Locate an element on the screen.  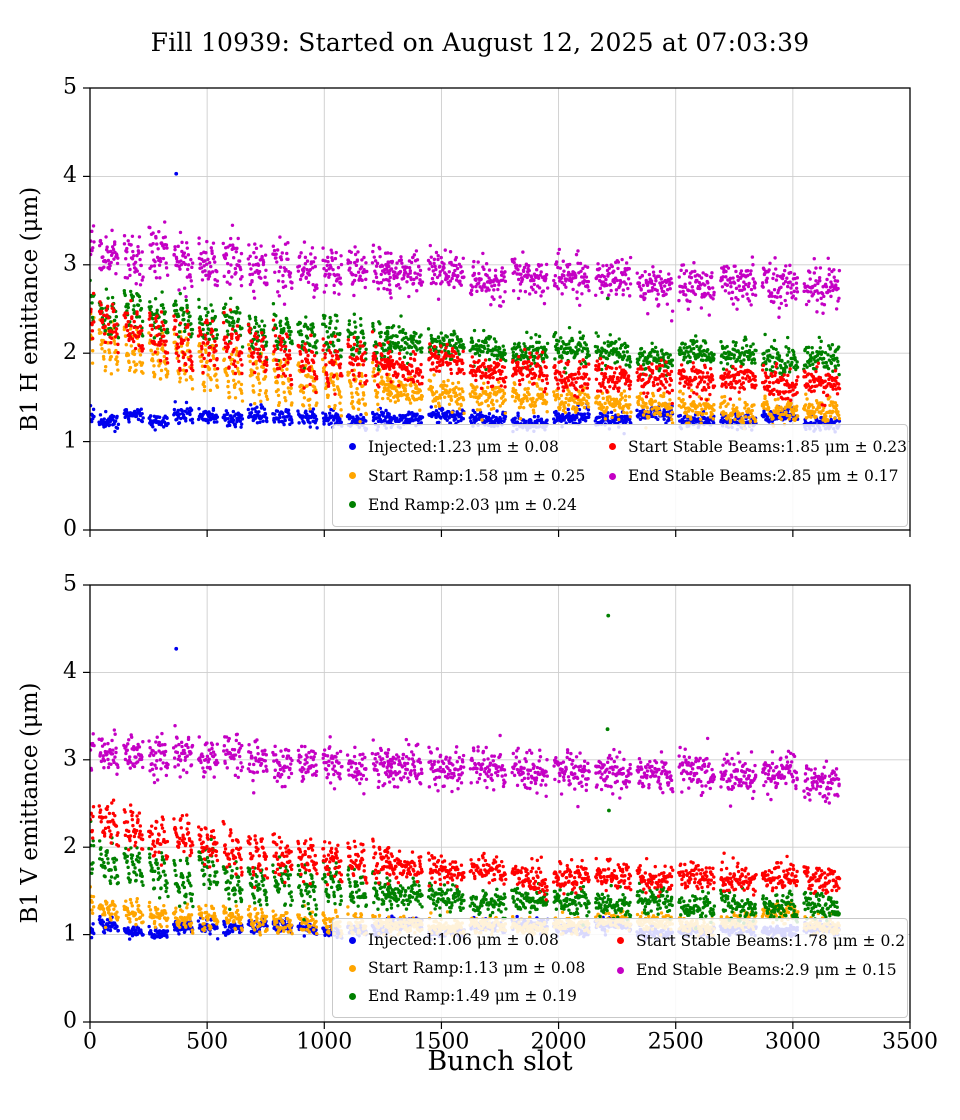
legend-label: End Stable Beams:2.9 μm ± 0.15 is located at coordinates (766, 970).